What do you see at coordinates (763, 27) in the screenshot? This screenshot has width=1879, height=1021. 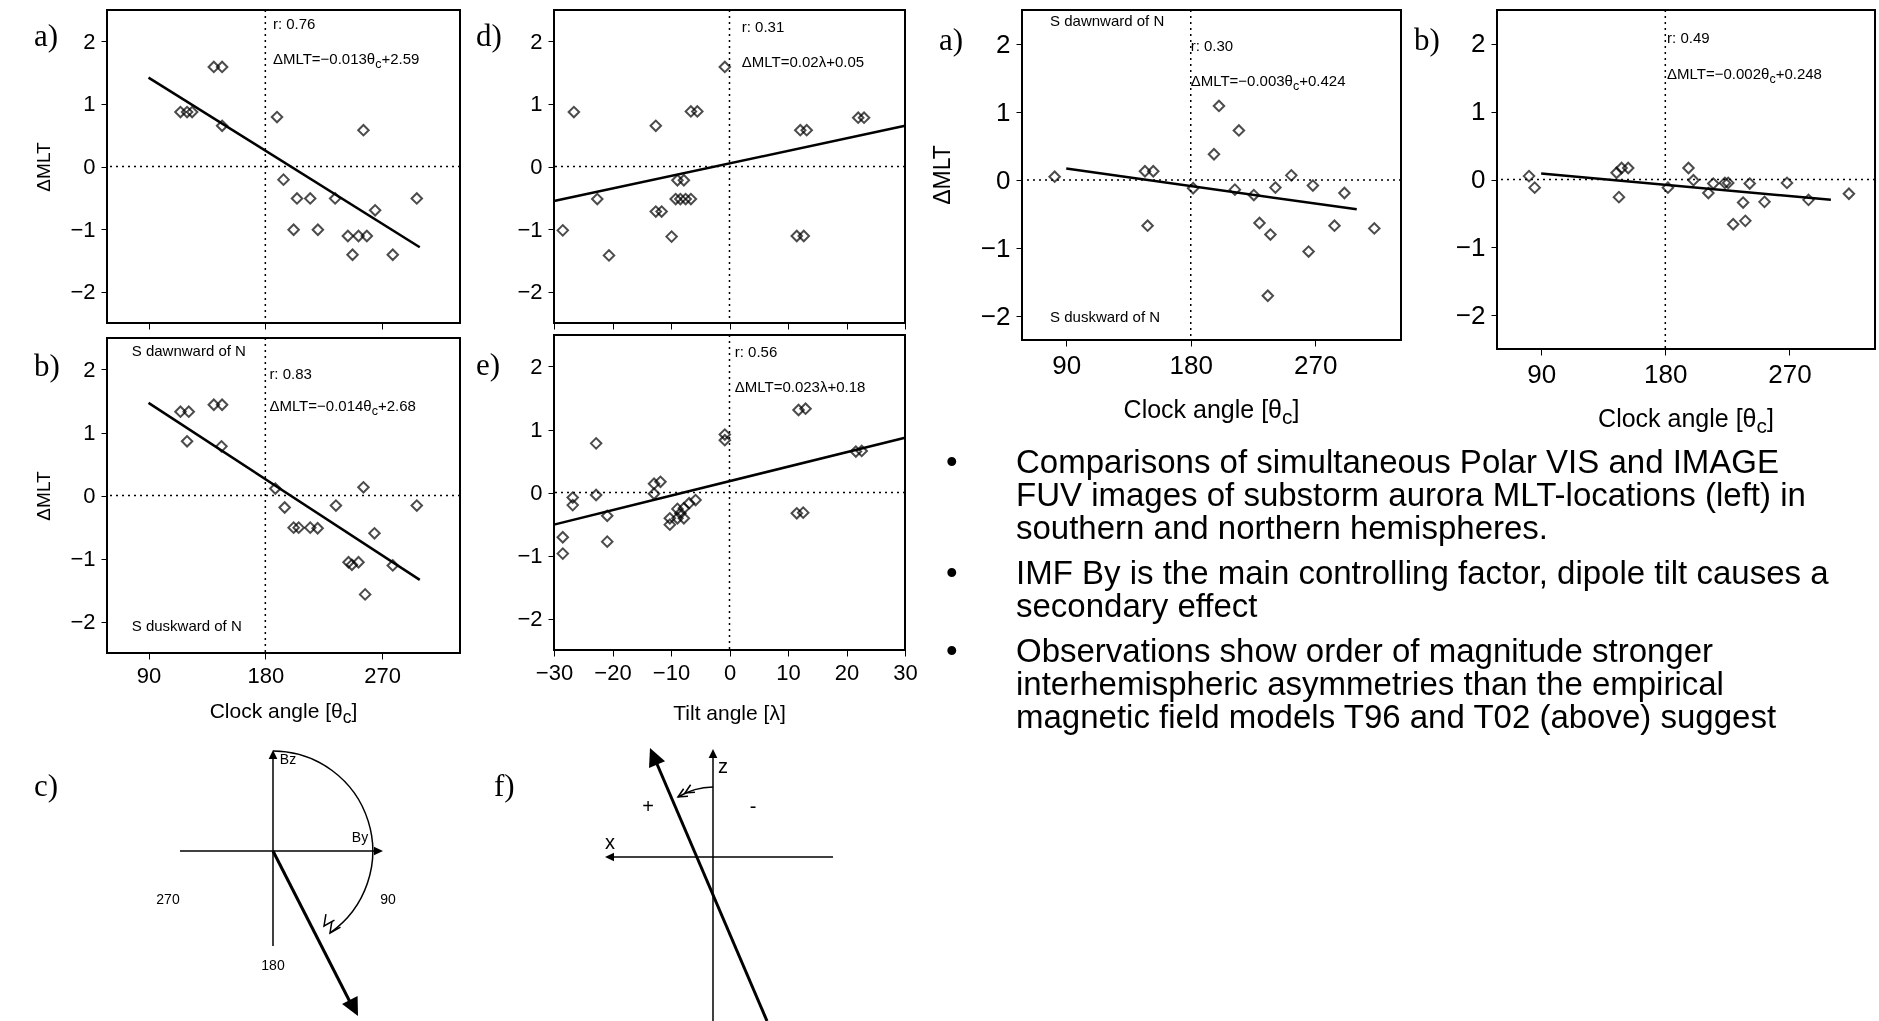 I see `annotation: r: 0.31` at bounding box center [763, 27].